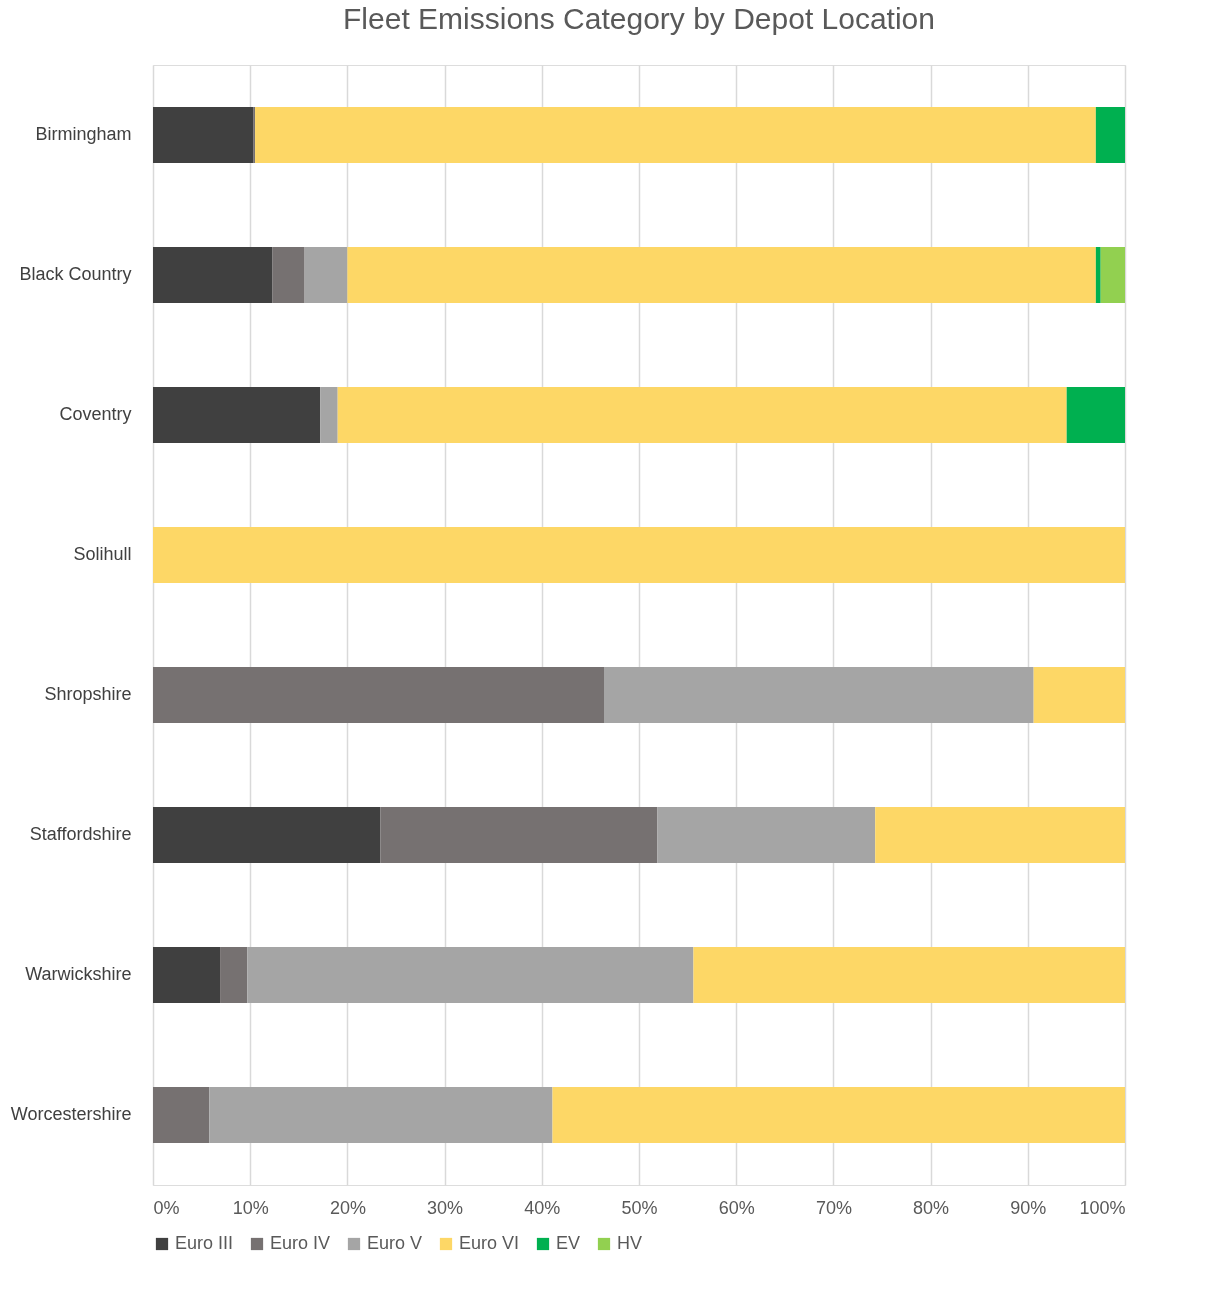  I want to click on x-tick-label: 100%, so click(1102, 1207).